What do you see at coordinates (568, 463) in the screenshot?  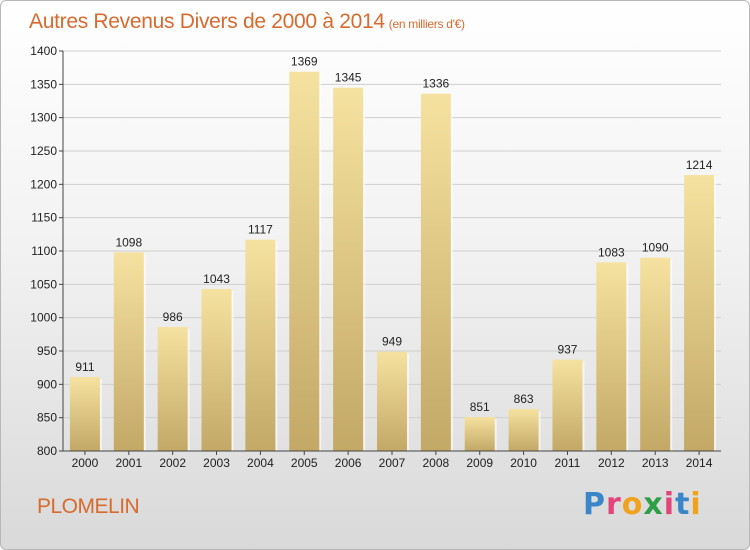 I see `x-tick-label: 2011` at bounding box center [568, 463].